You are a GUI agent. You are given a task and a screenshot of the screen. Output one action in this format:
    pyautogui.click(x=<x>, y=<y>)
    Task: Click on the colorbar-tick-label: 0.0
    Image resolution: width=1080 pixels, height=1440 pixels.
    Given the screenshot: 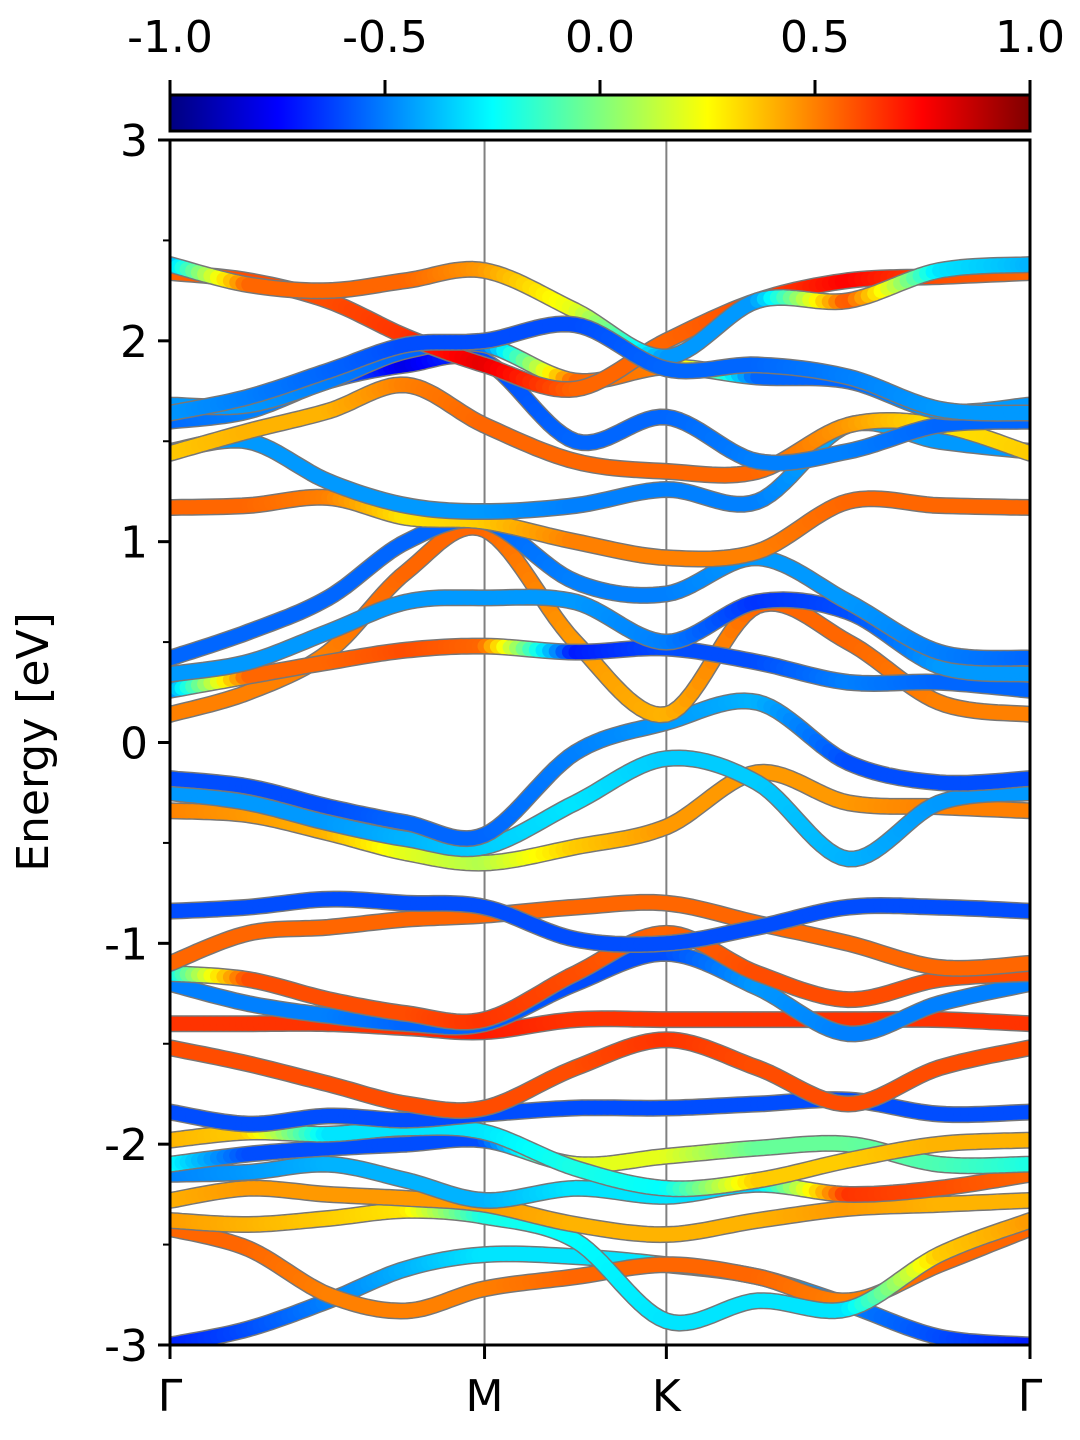 What is the action you would take?
    pyautogui.click(x=600, y=37)
    